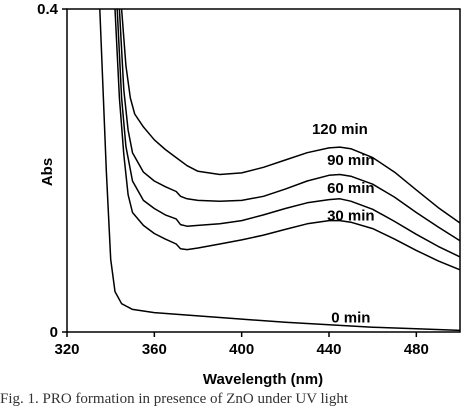 This screenshot has height=412, width=474. Describe the element at coordinates (351, 160) in the screenshot. I see `series-label: 90 min` at that location.